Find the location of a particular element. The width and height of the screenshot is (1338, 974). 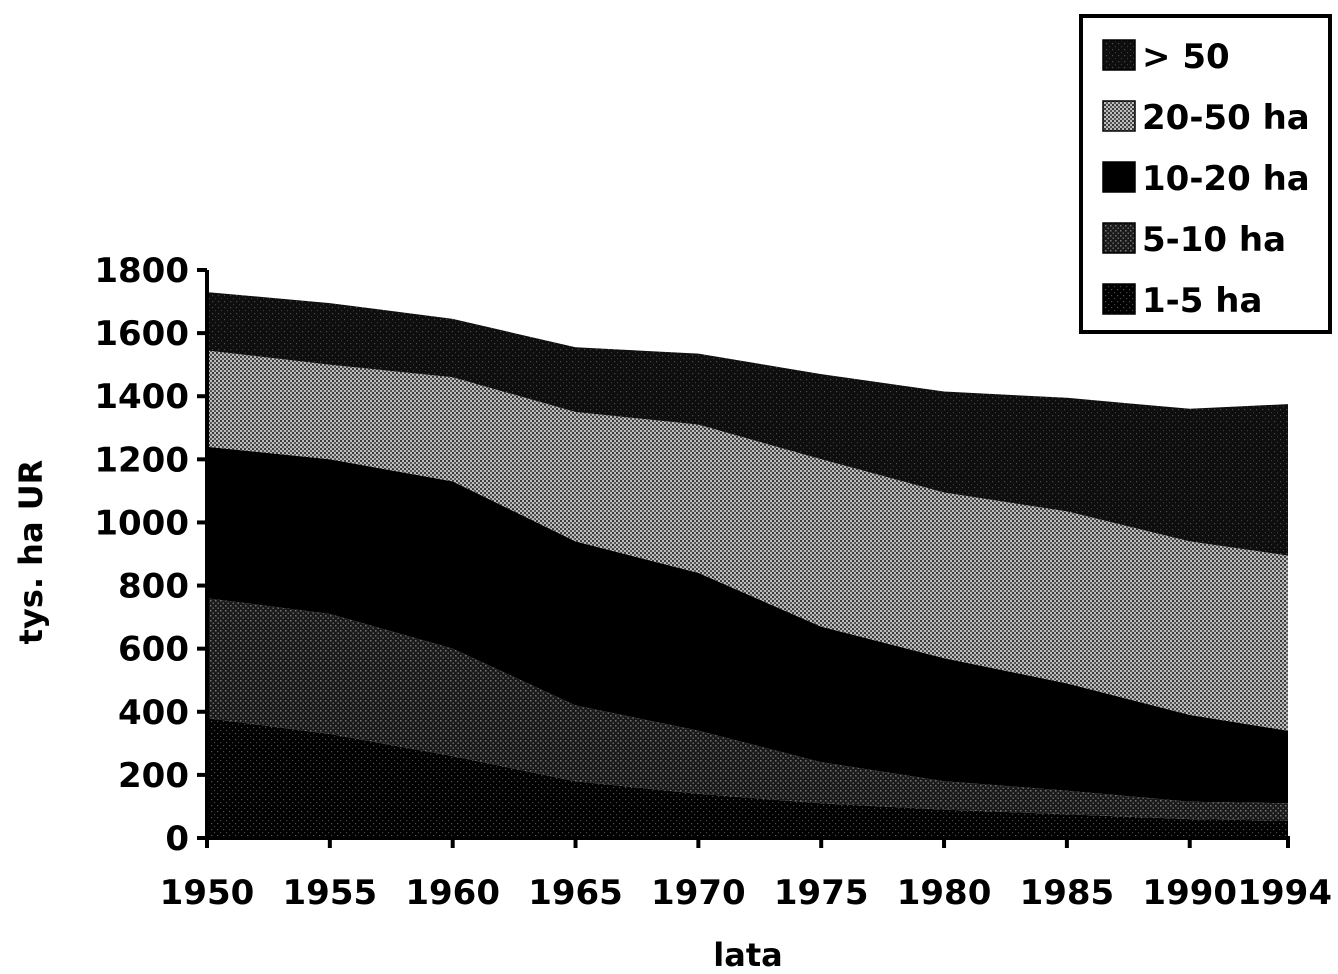

legend-label: 10-20 ha is located at coordinates (1226, 179).